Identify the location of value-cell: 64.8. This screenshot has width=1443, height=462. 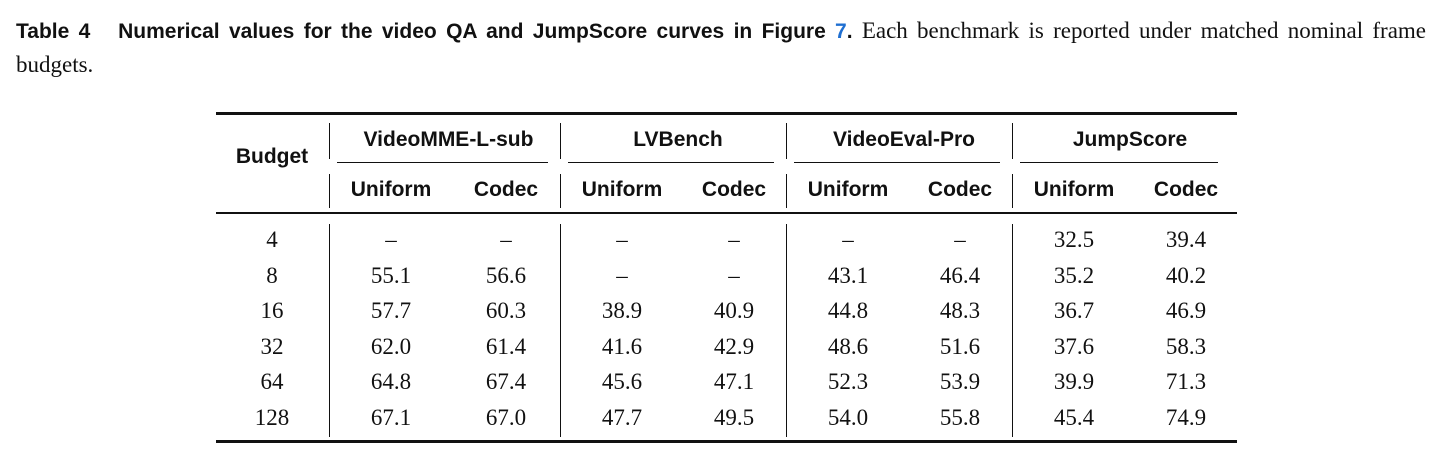
(391, 381).